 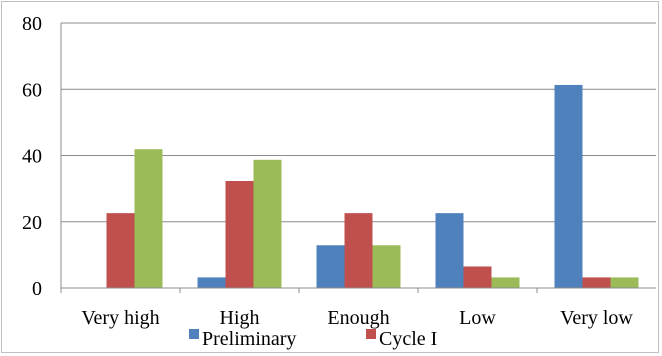 What do you see at coordinates (32, 157) in the screenshot?
I see `y-tick-label: 40` at bounding box center [32, 157].